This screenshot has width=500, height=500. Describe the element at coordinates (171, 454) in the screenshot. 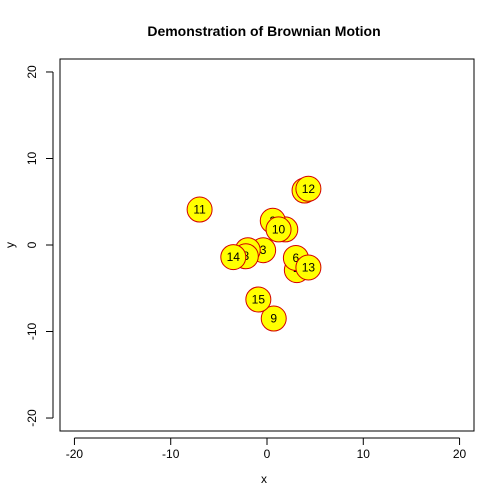

I see `x-tick-label: -10` at that location.